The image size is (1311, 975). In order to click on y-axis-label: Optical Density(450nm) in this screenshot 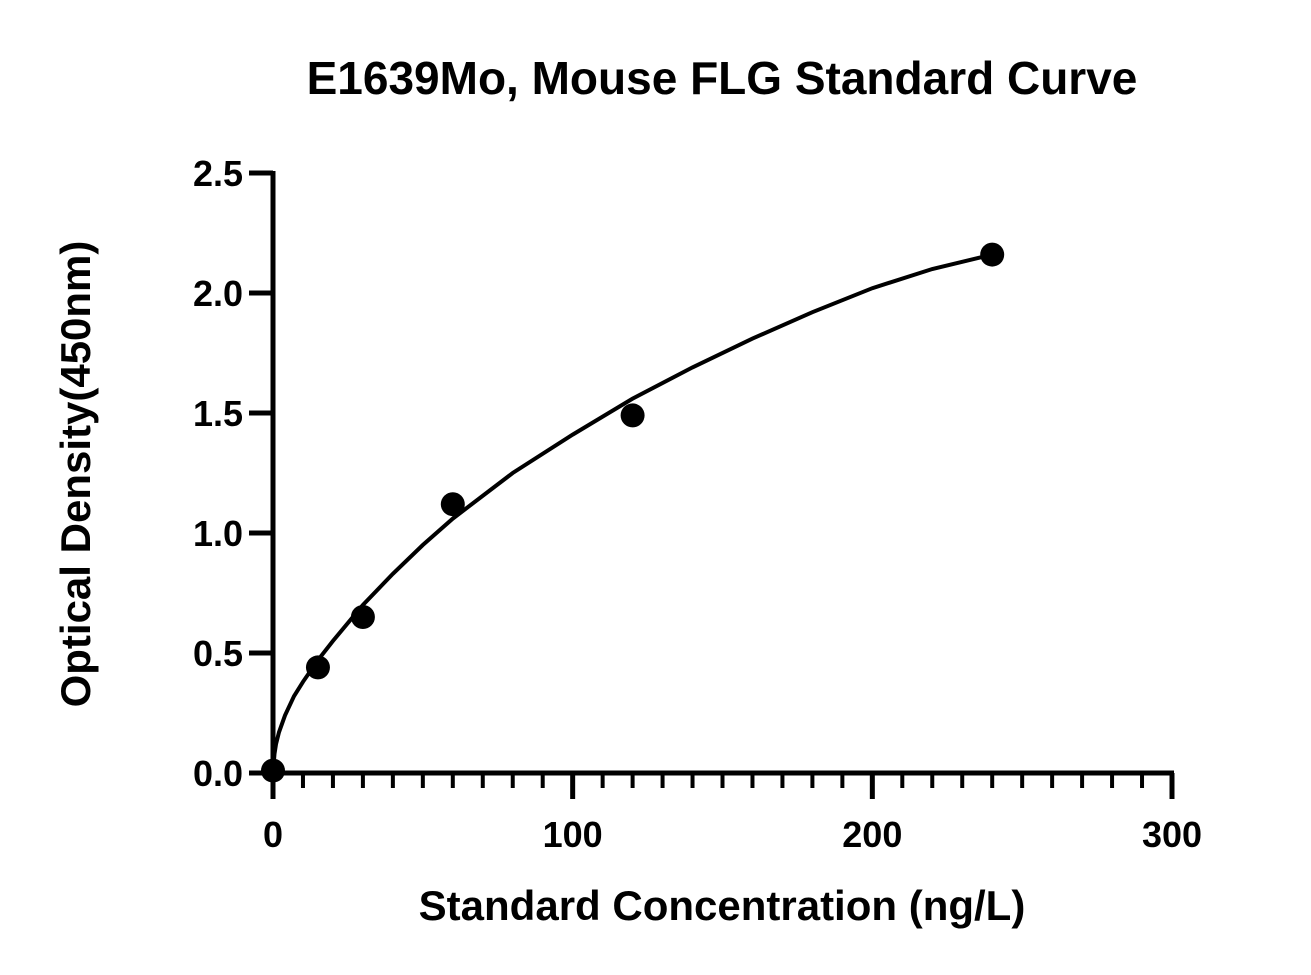, I will do `click(75, 474)`.